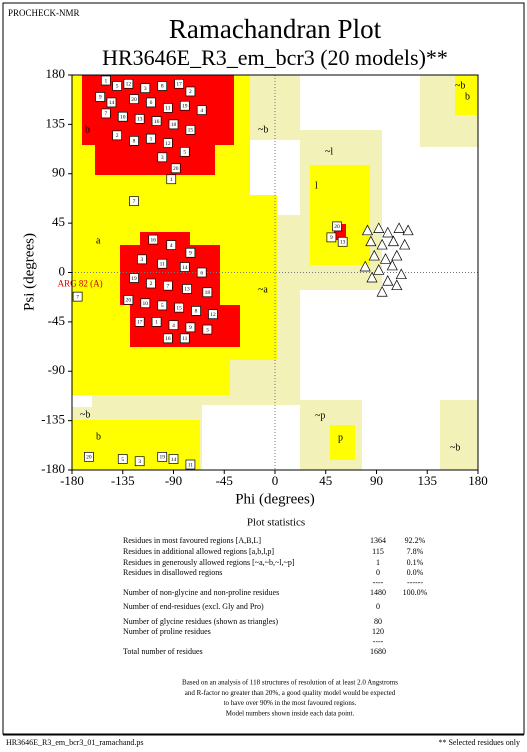  What do you see at coordinates (58, 221) in the screenshot?
I see `y-tick-label: 45` at bounding box center [58, 221].